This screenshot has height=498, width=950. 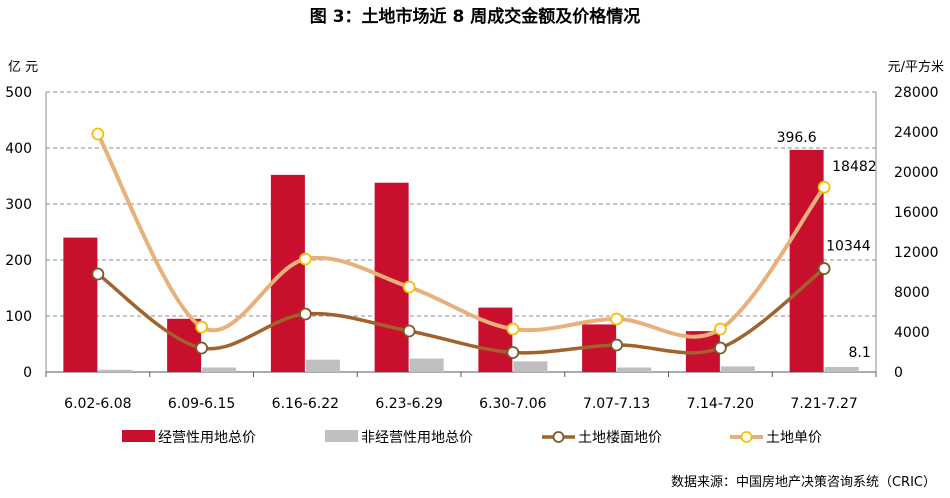 I want to click on data-label: 10344, so click(x=848, y=247).